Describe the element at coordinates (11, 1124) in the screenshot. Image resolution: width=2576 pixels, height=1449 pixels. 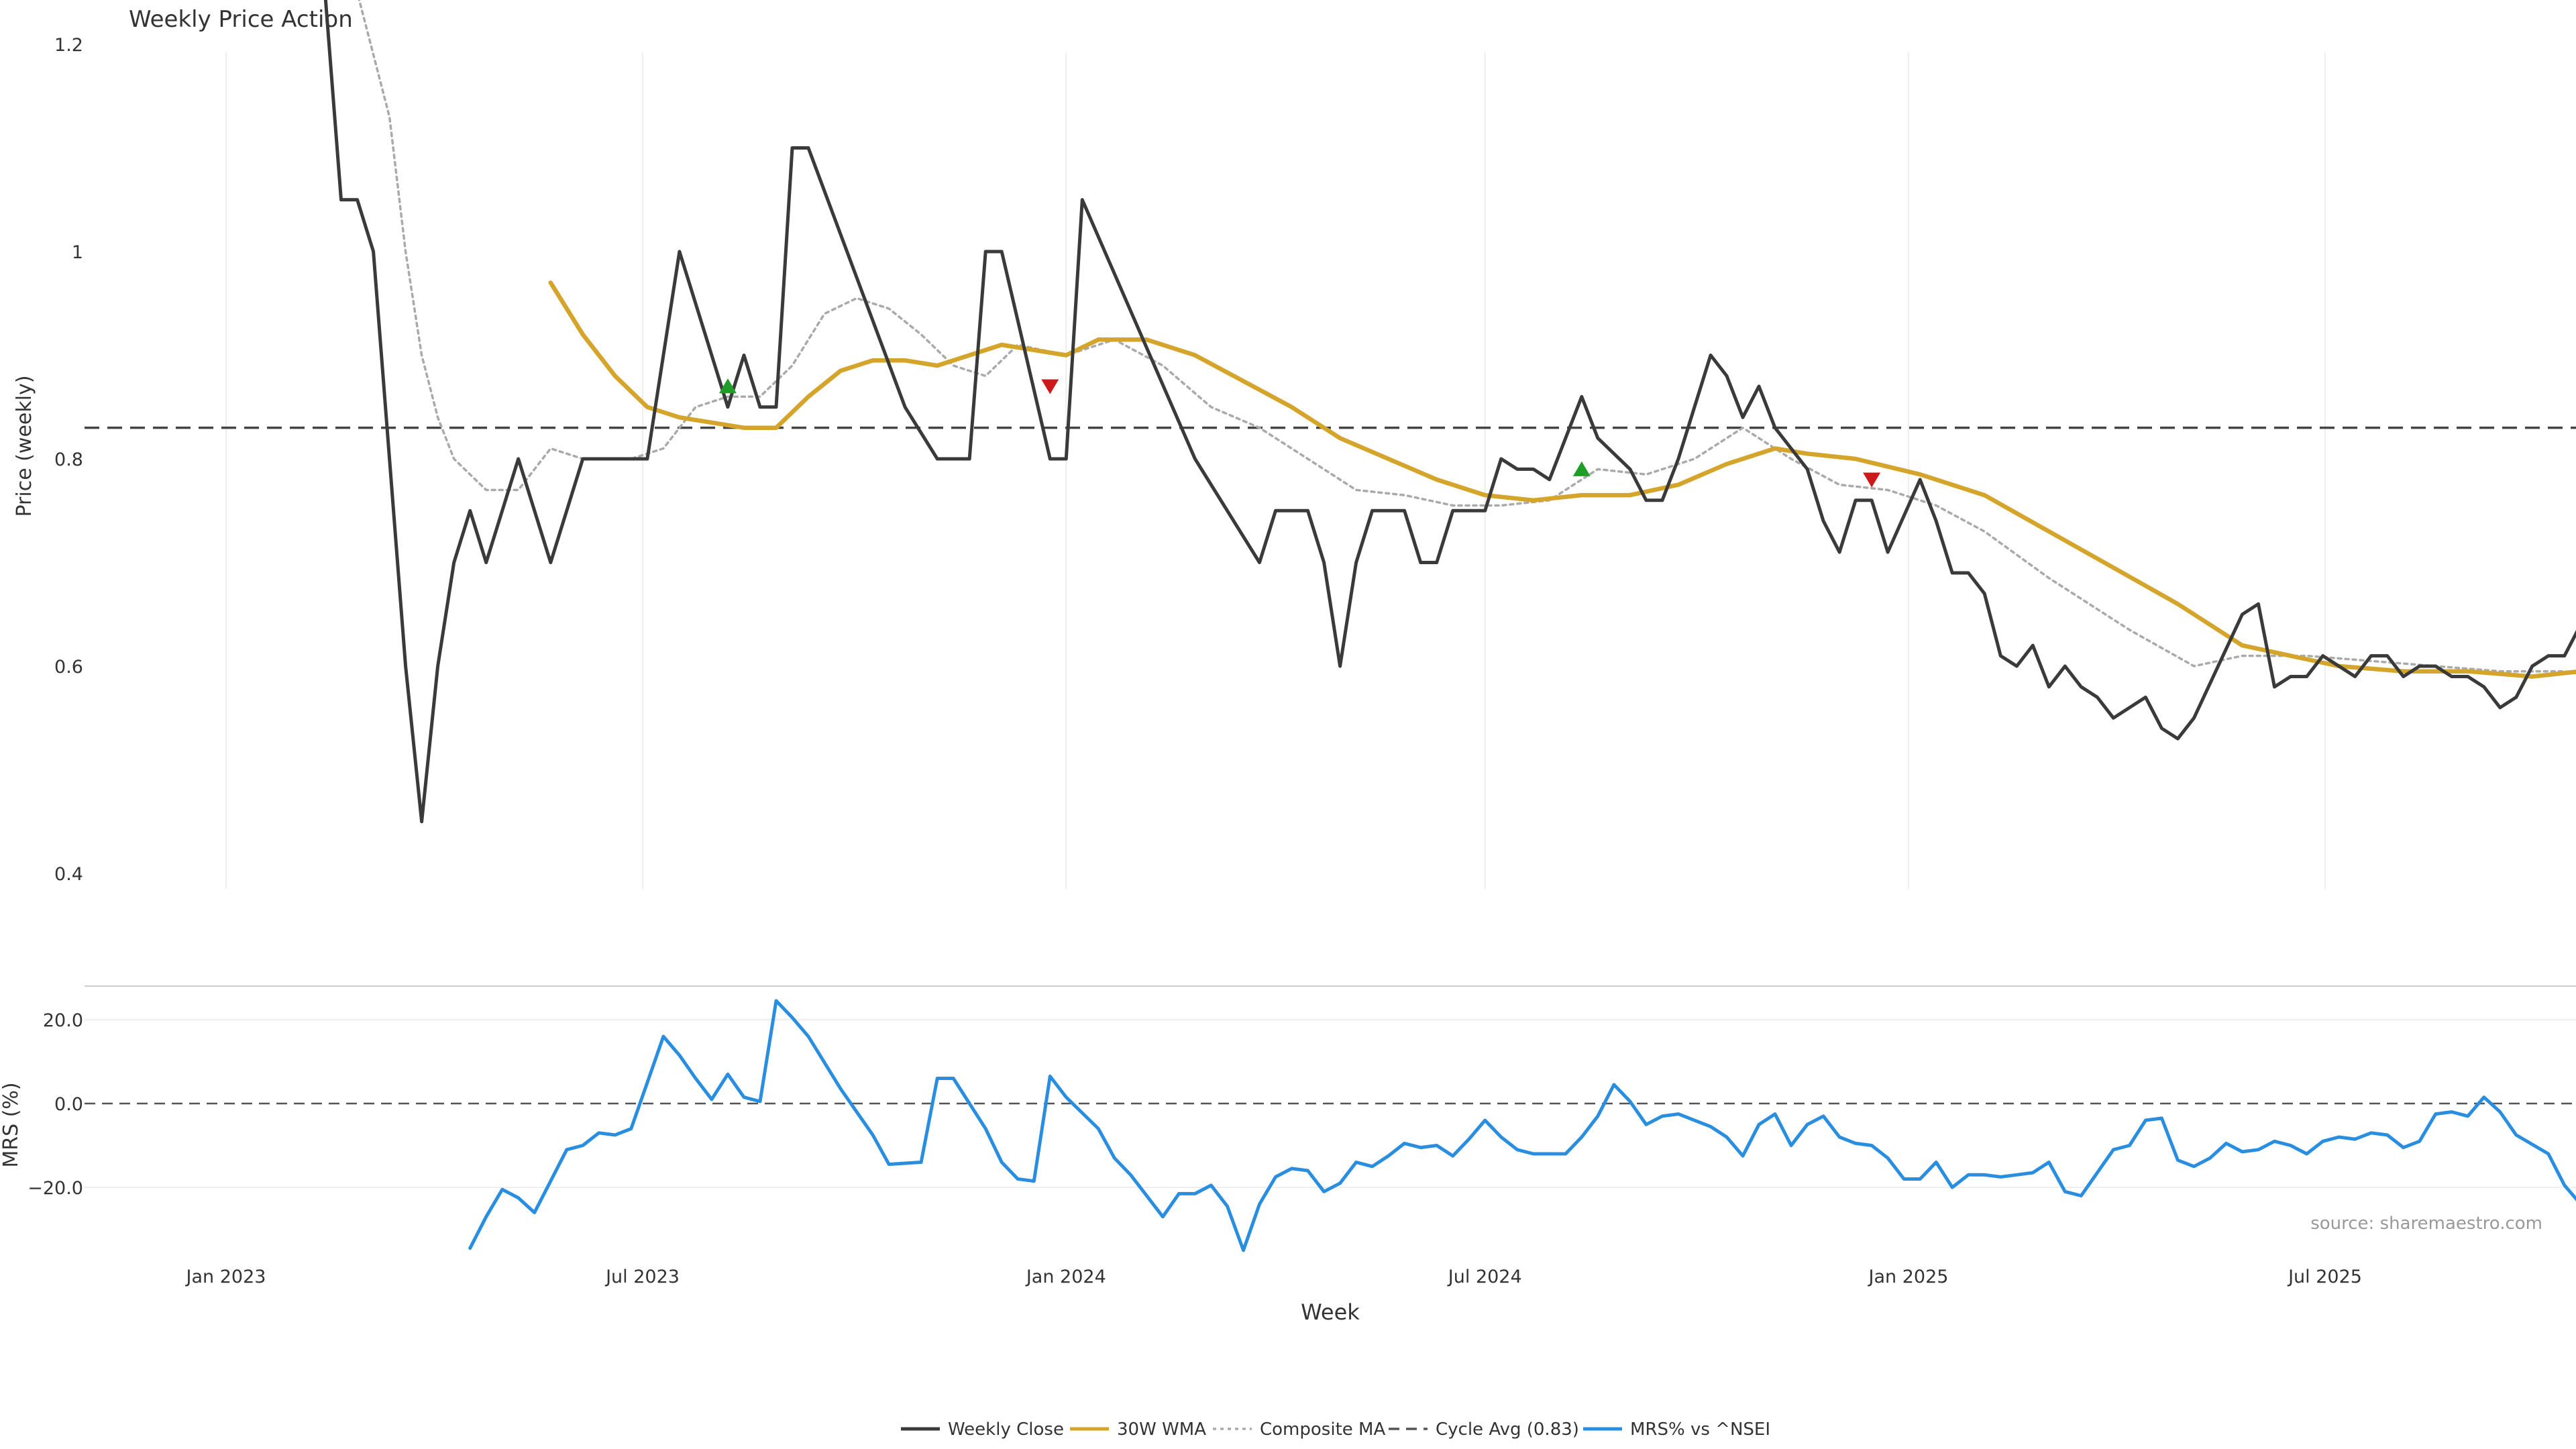
I see `mrs-y-axis-label: MRS (%)` at that location.